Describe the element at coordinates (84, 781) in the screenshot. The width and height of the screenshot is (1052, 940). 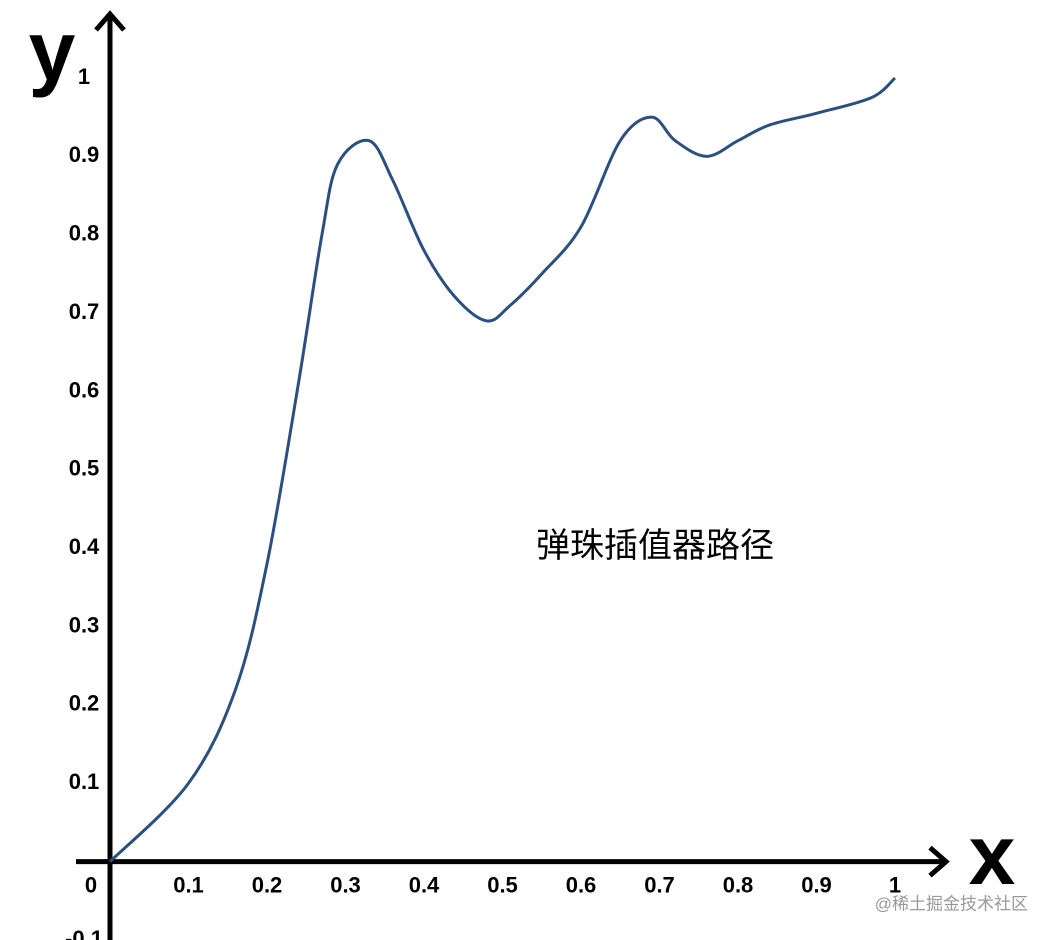
I see `y-tick-label: 0.1` at that location.